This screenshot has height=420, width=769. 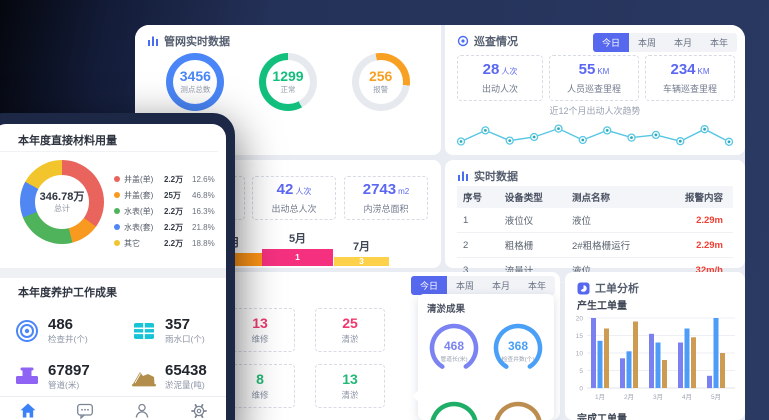 I want to click on tabbar-item-home, so click(x=28, y=411).